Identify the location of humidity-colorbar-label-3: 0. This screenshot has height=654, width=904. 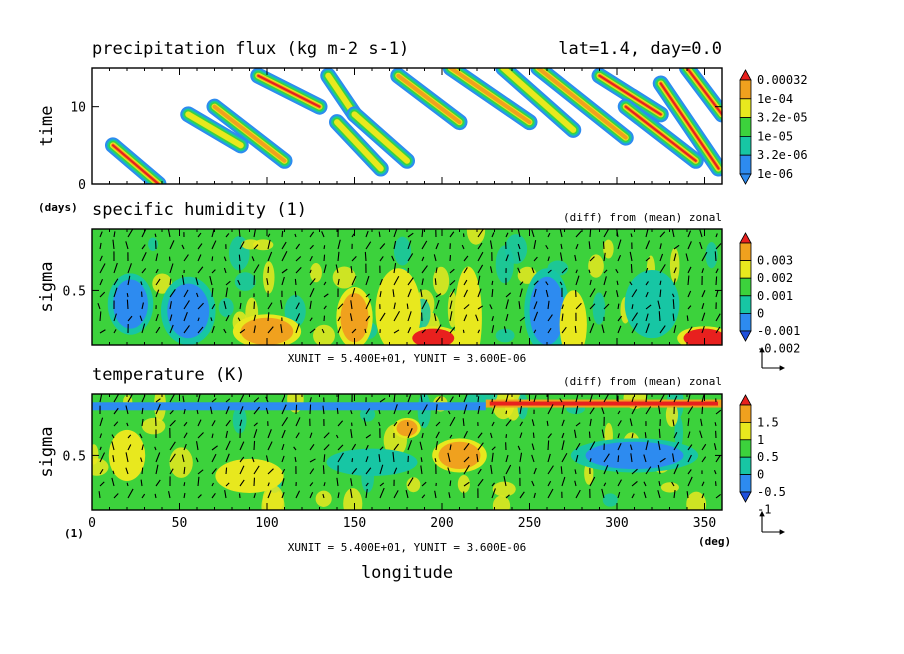
(760, 313).